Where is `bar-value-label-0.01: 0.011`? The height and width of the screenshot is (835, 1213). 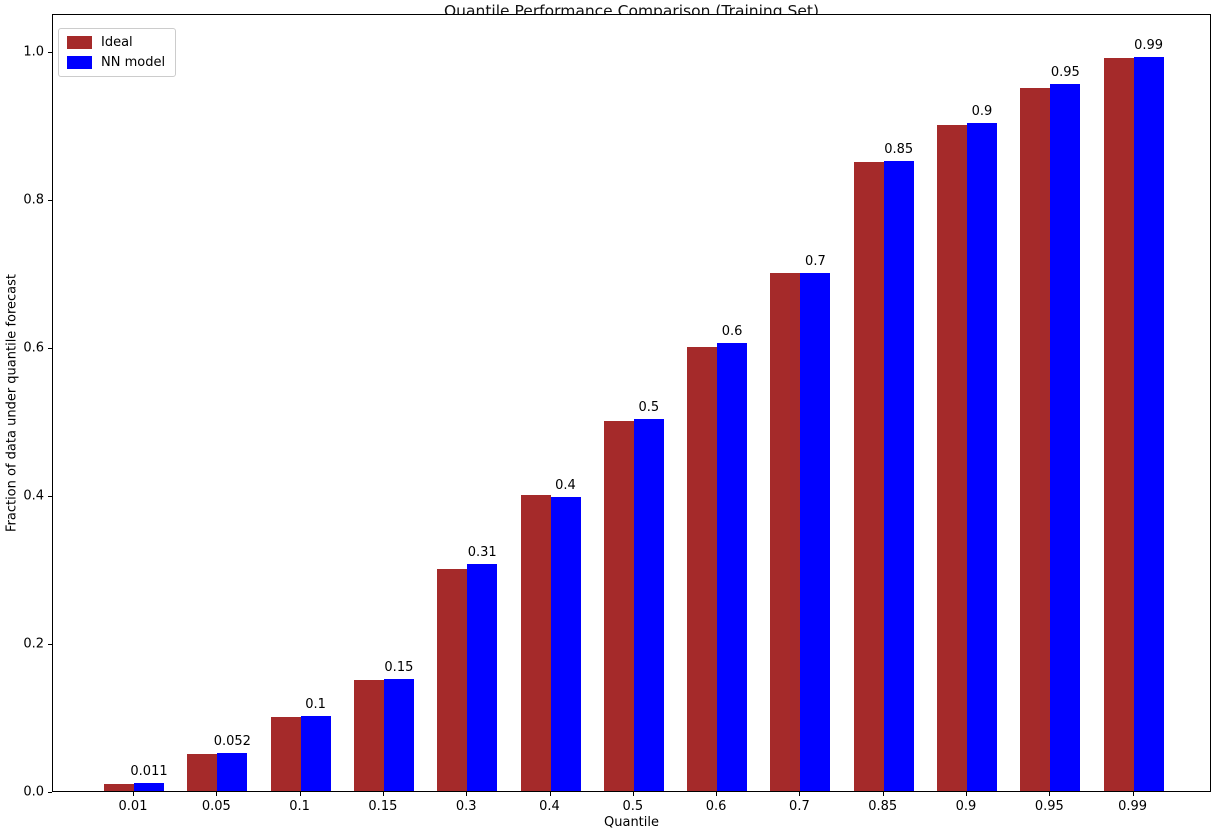
bar-value-label-0.01: 0.011 is located at coordinates (149, 771).